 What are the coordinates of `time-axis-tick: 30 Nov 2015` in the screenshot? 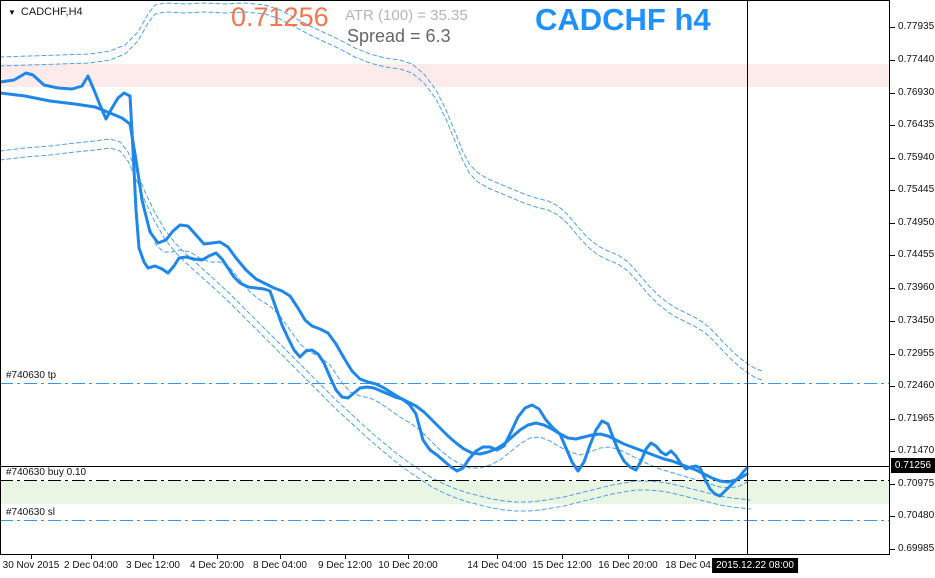 It's located at (31, 565).